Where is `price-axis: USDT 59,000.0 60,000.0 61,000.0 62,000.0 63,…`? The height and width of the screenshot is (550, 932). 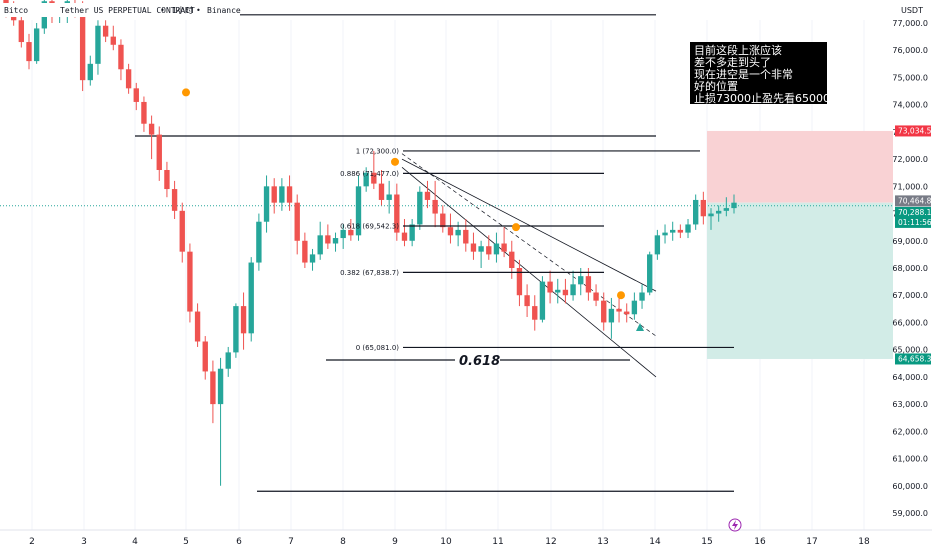 price-axis: USDT 59,000.0 60,000.0 61,000.0 62,000.0 63,… is located at coordinates (912, 265).